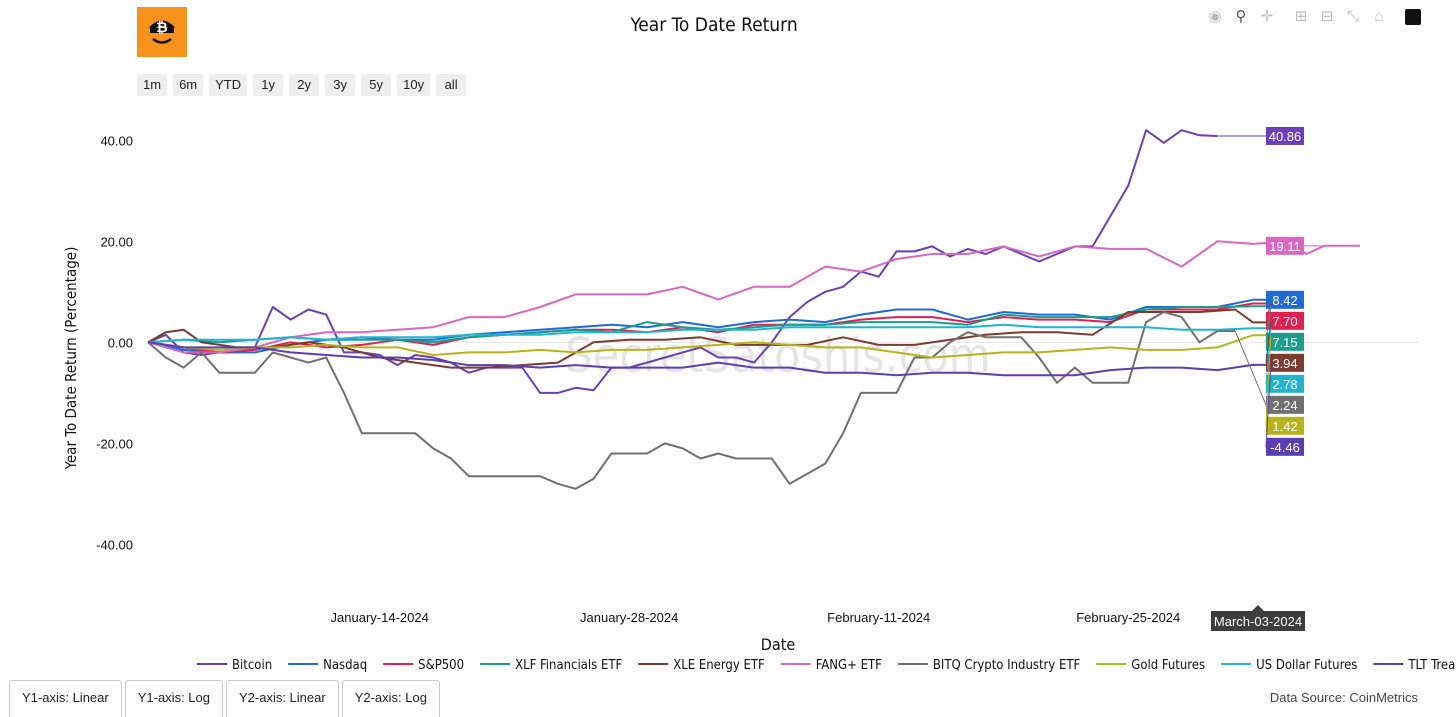 The height and width of the screenshot is (717, 1456). Describe the element at coordinates (1007, 665) in the screenshot. I see `legend-item-label: BITQ Crypto Industry ETF` at that location.